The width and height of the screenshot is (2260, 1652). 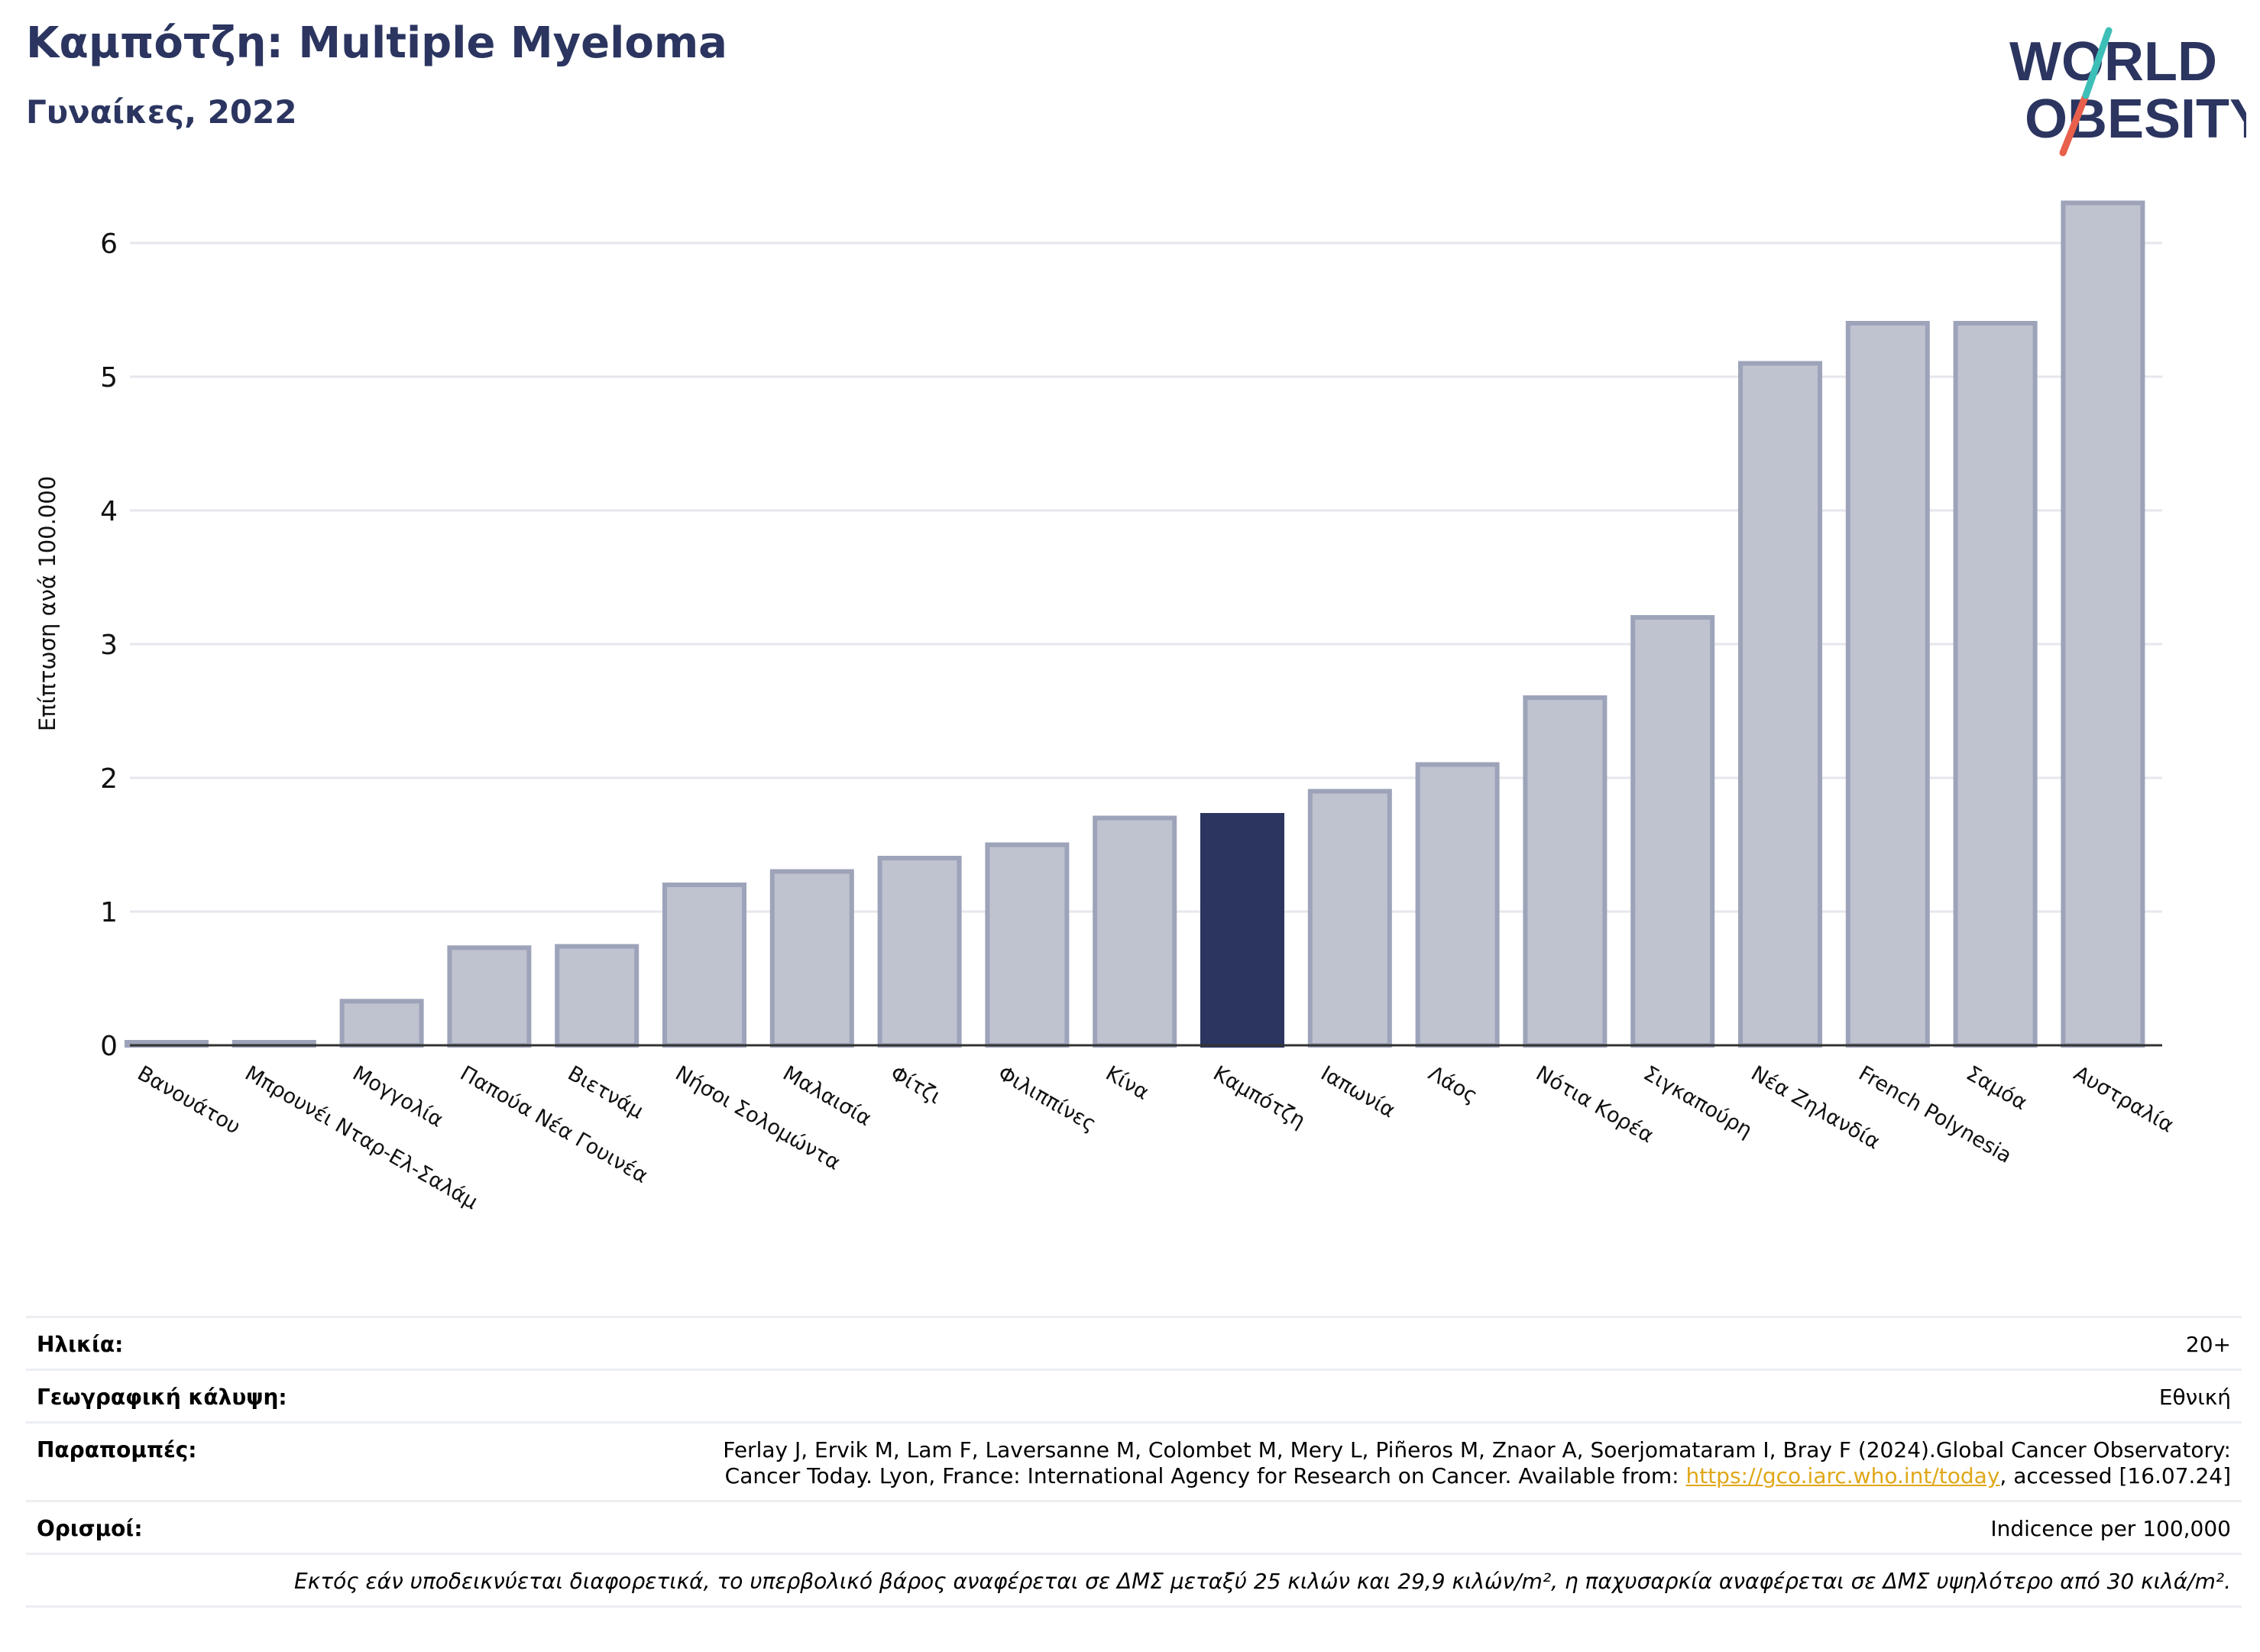 What do you see at coordinates (161, 112) in the screenshot?
I see `chart-subtitle: Γυναίκες, 2022` at bounding box center [161, 112].